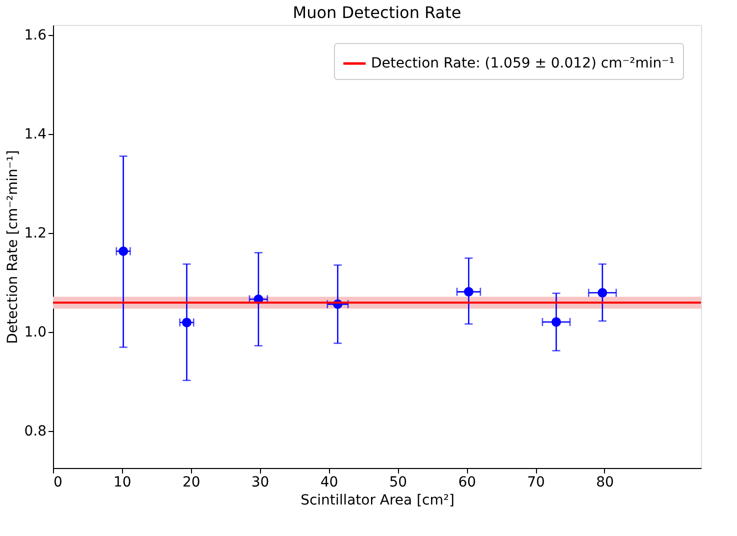 The image size is (737, 536). I want to click on y-tick-label: 1.0, so click(35, 332).